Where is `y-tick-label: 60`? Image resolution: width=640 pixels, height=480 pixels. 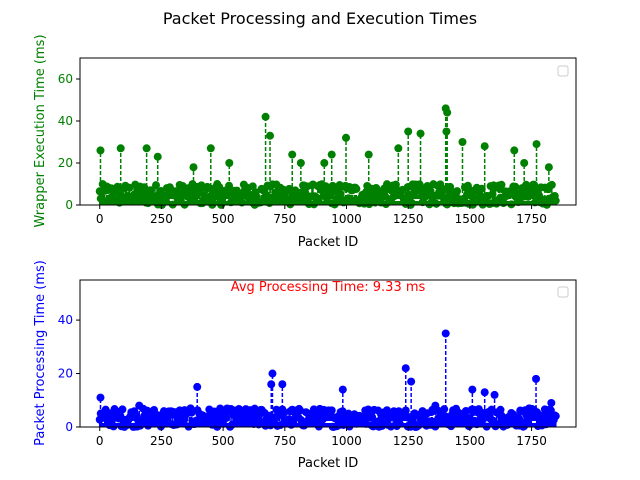 y-tick-label: 60 is located at coordinates (65, 79).